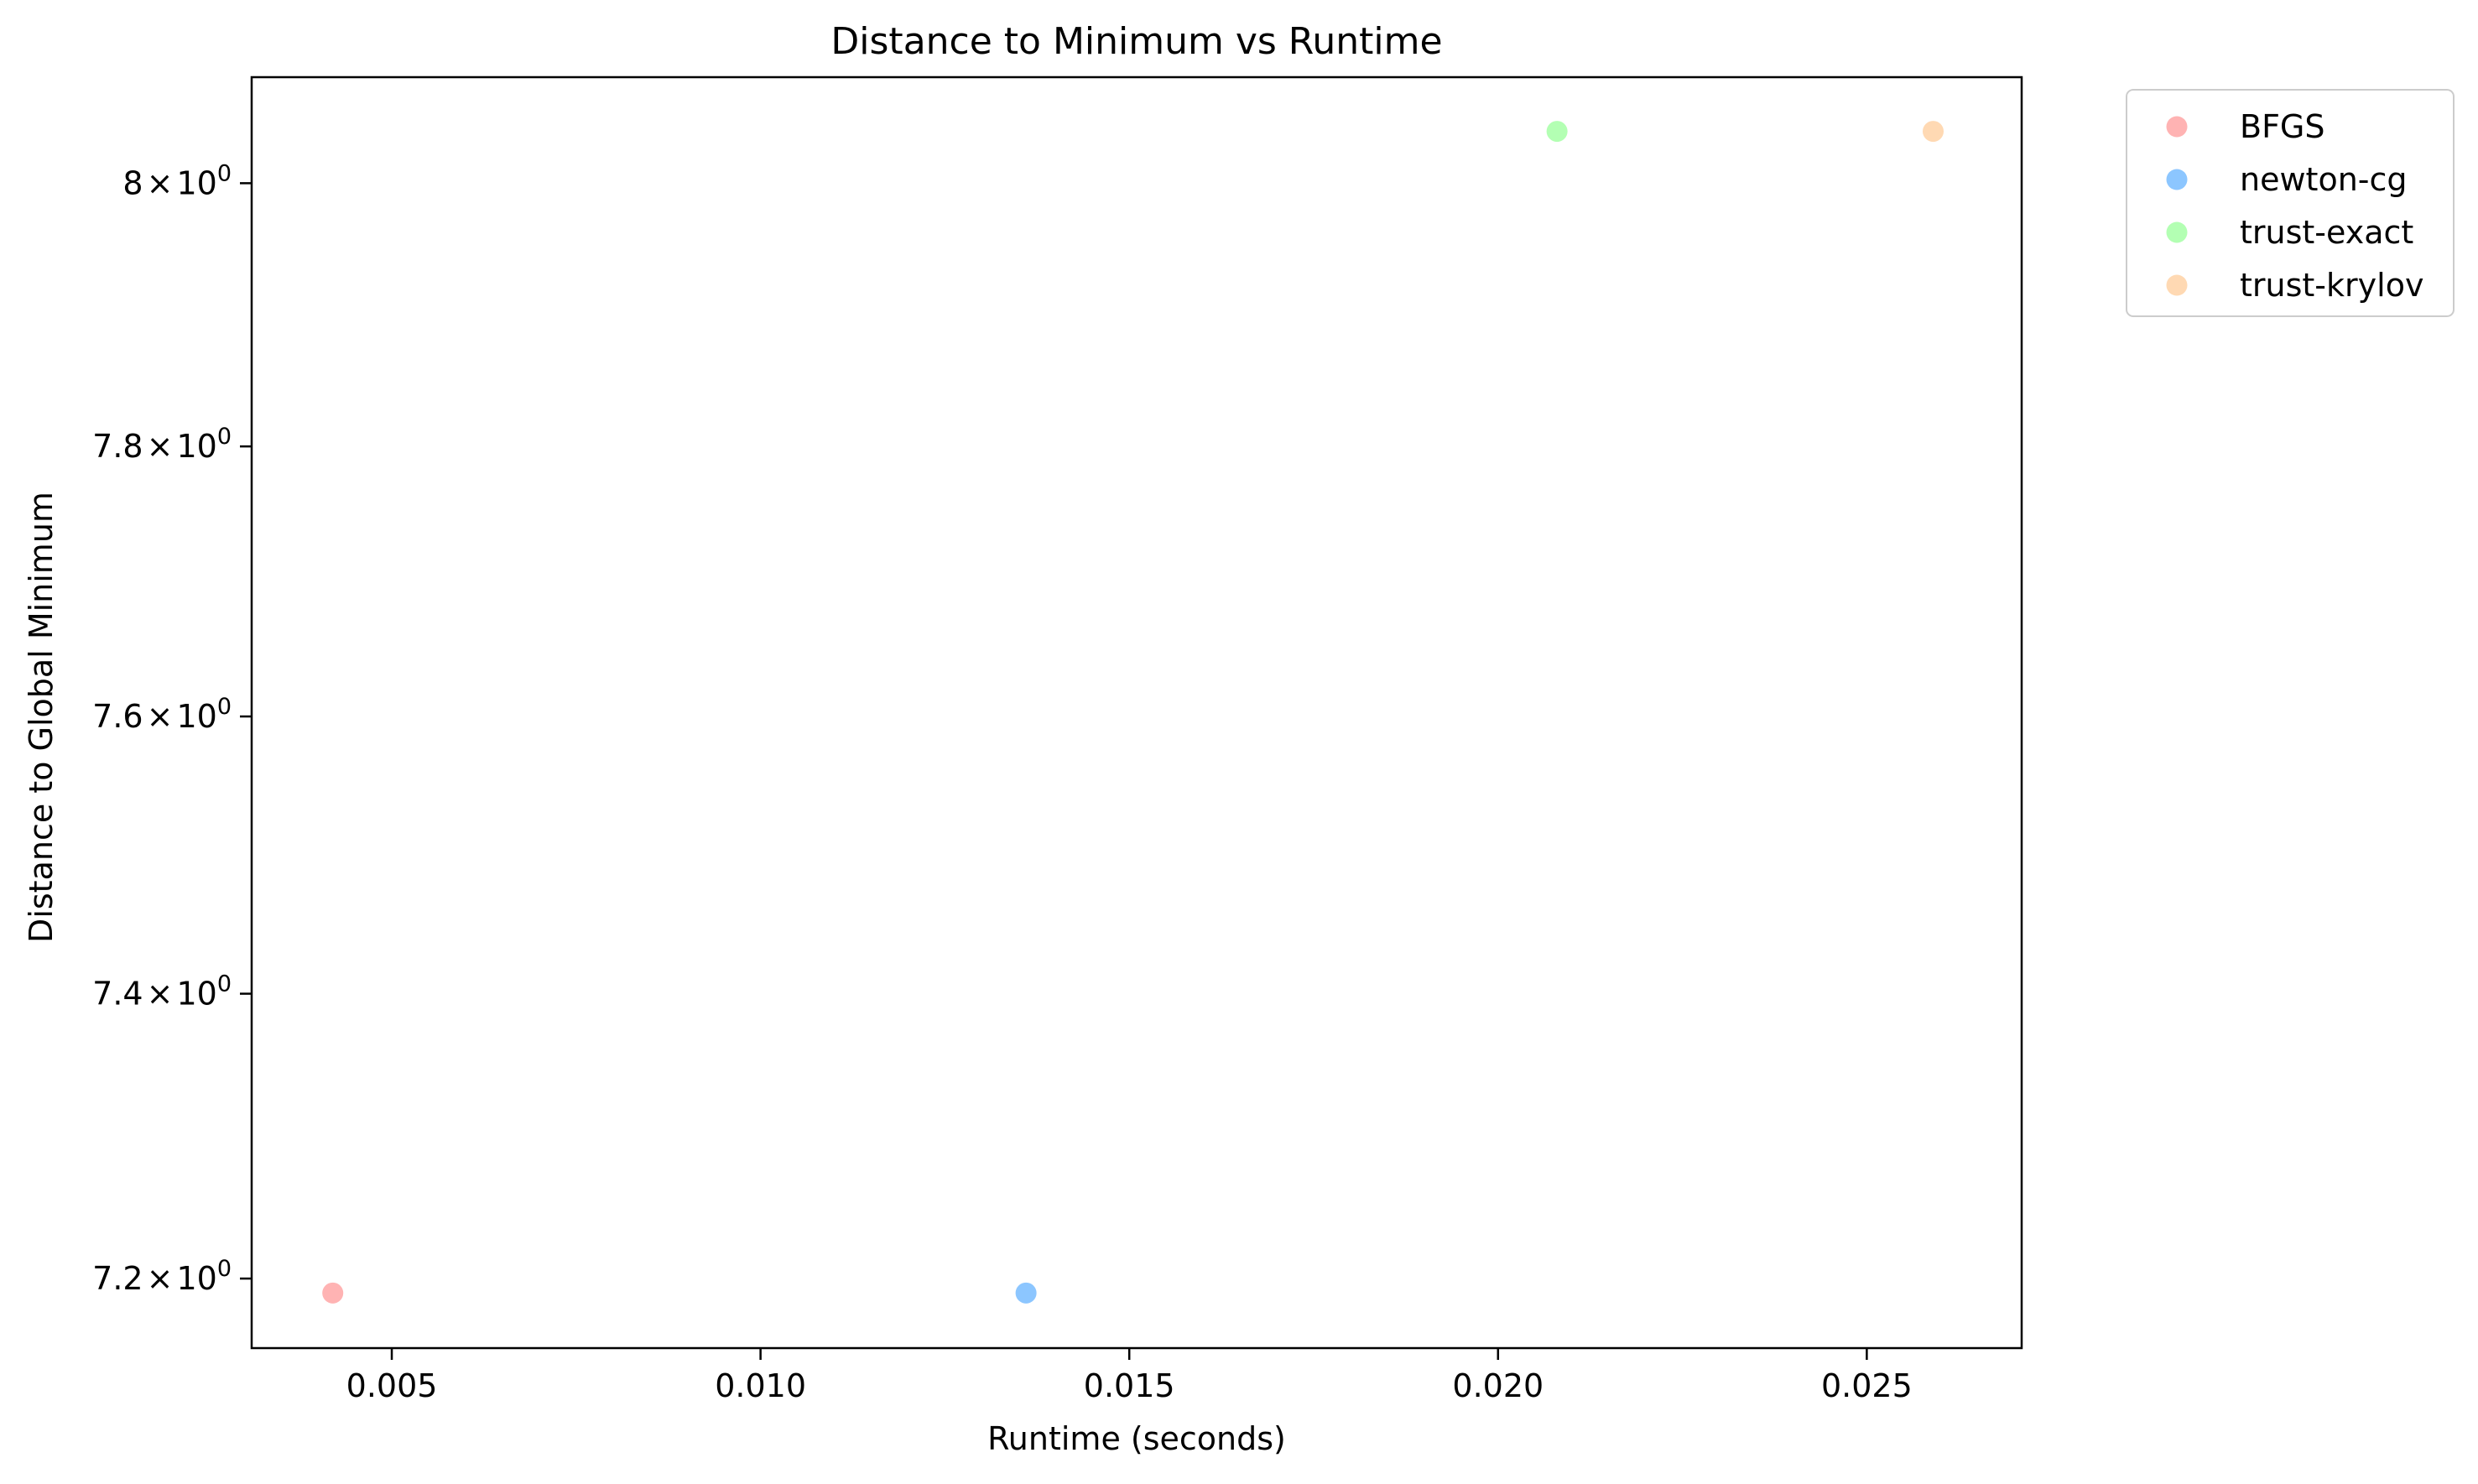  Describe the element at coordinates (2324, 179) in the screenshot. I see `legend-label: newton-cg` at that location.